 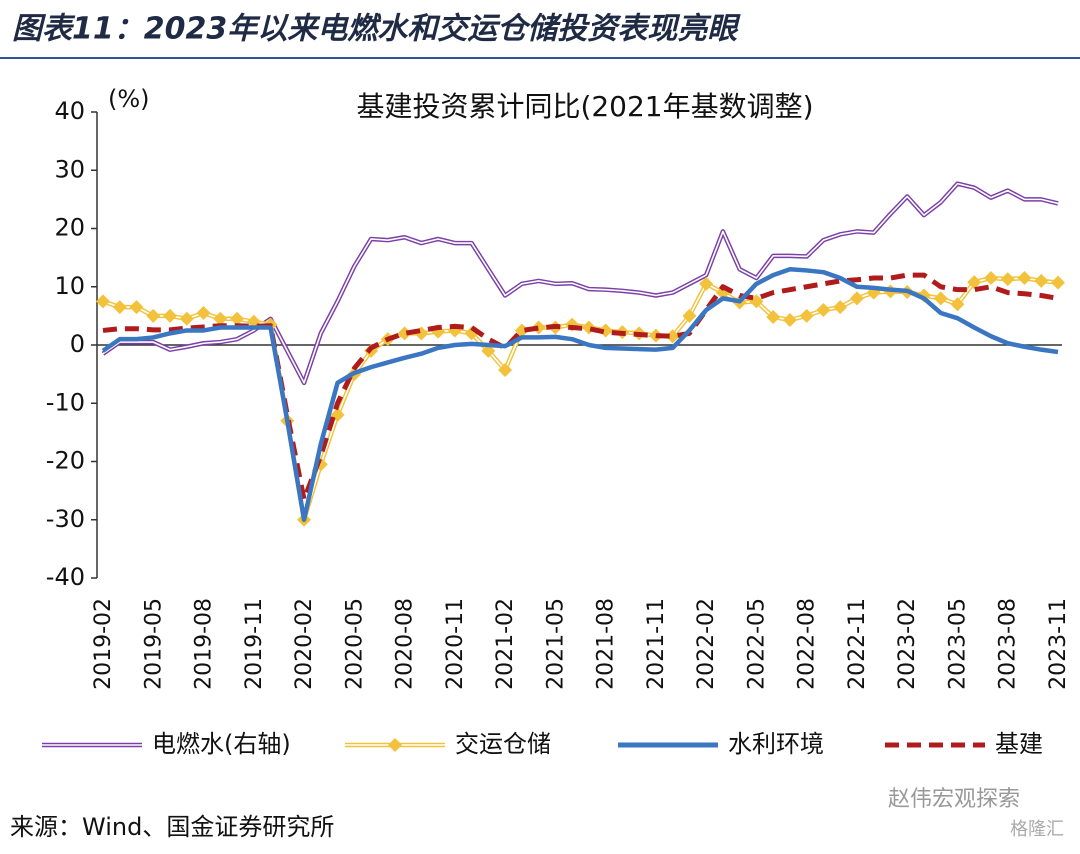 What do you see at coordinates (954, 799) in the screenshot?
I see `watermark: 赵伟宏观探索` at bounding box center [954, 799].